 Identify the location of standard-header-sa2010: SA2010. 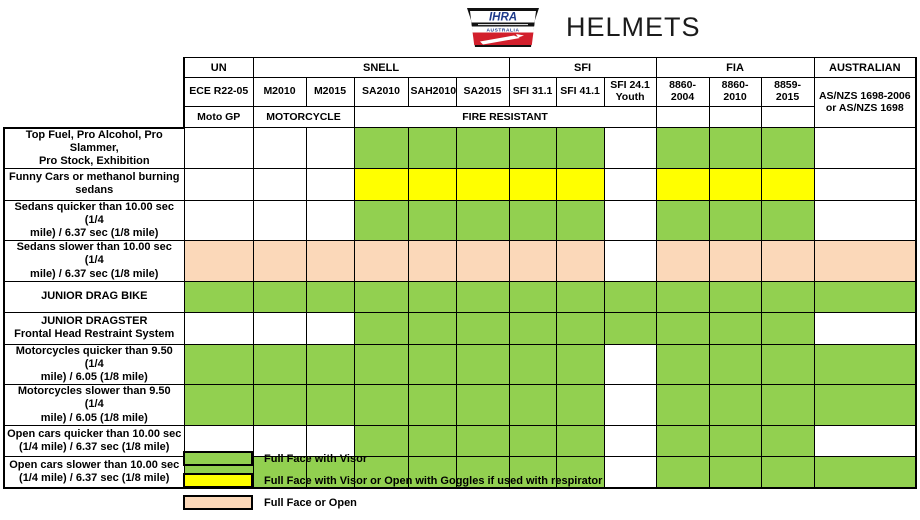
(381, 92).